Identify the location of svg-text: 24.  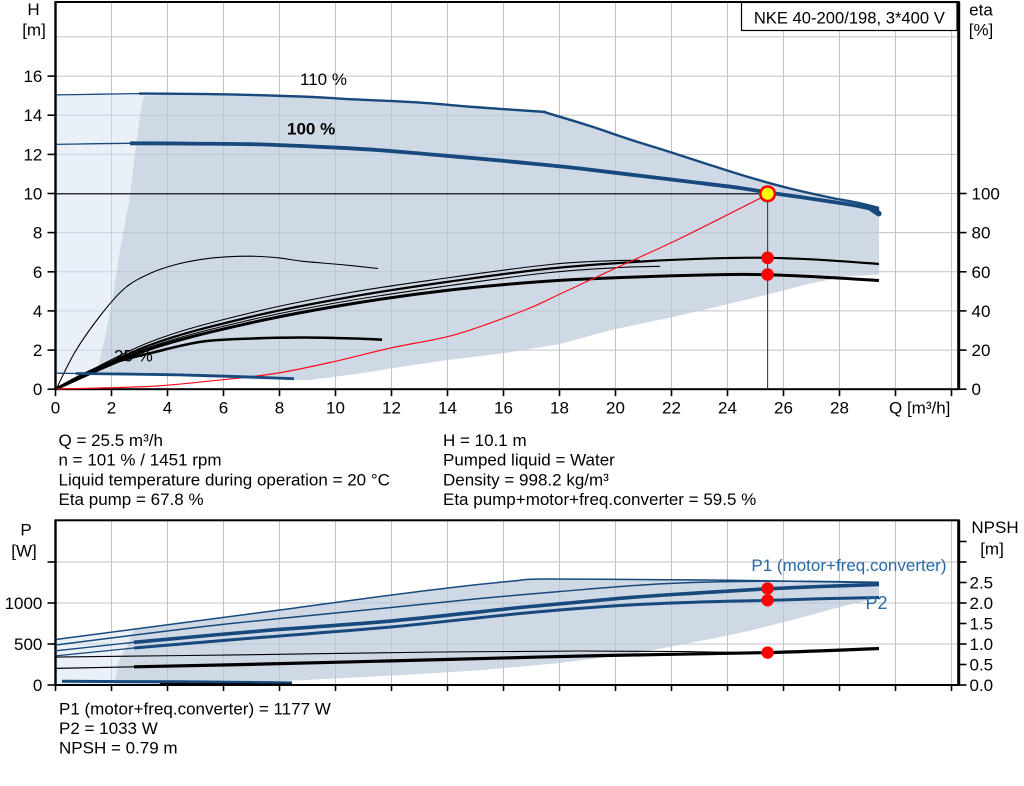
(727, 408).